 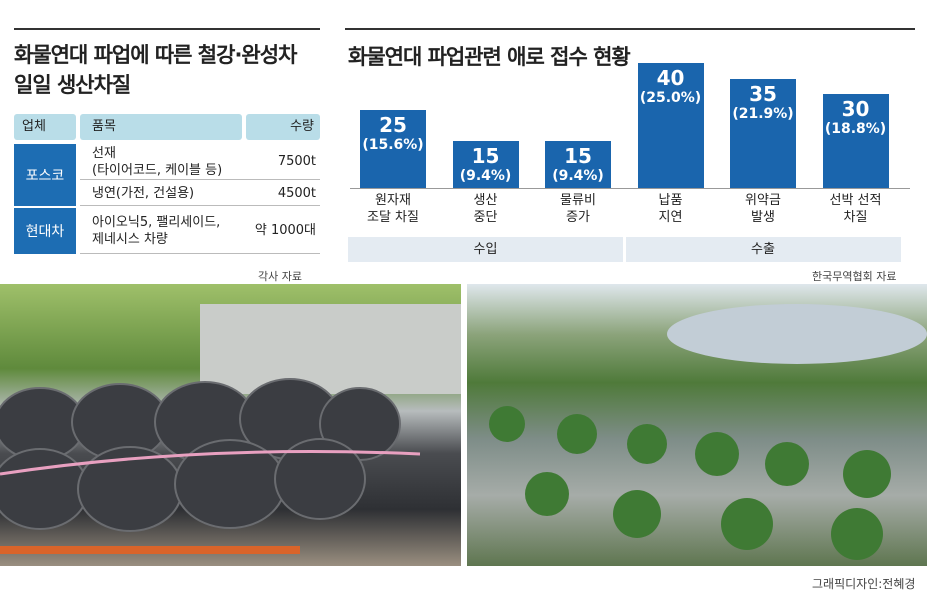 I want to click on table-header: 품목, so click(x=161, y=127).